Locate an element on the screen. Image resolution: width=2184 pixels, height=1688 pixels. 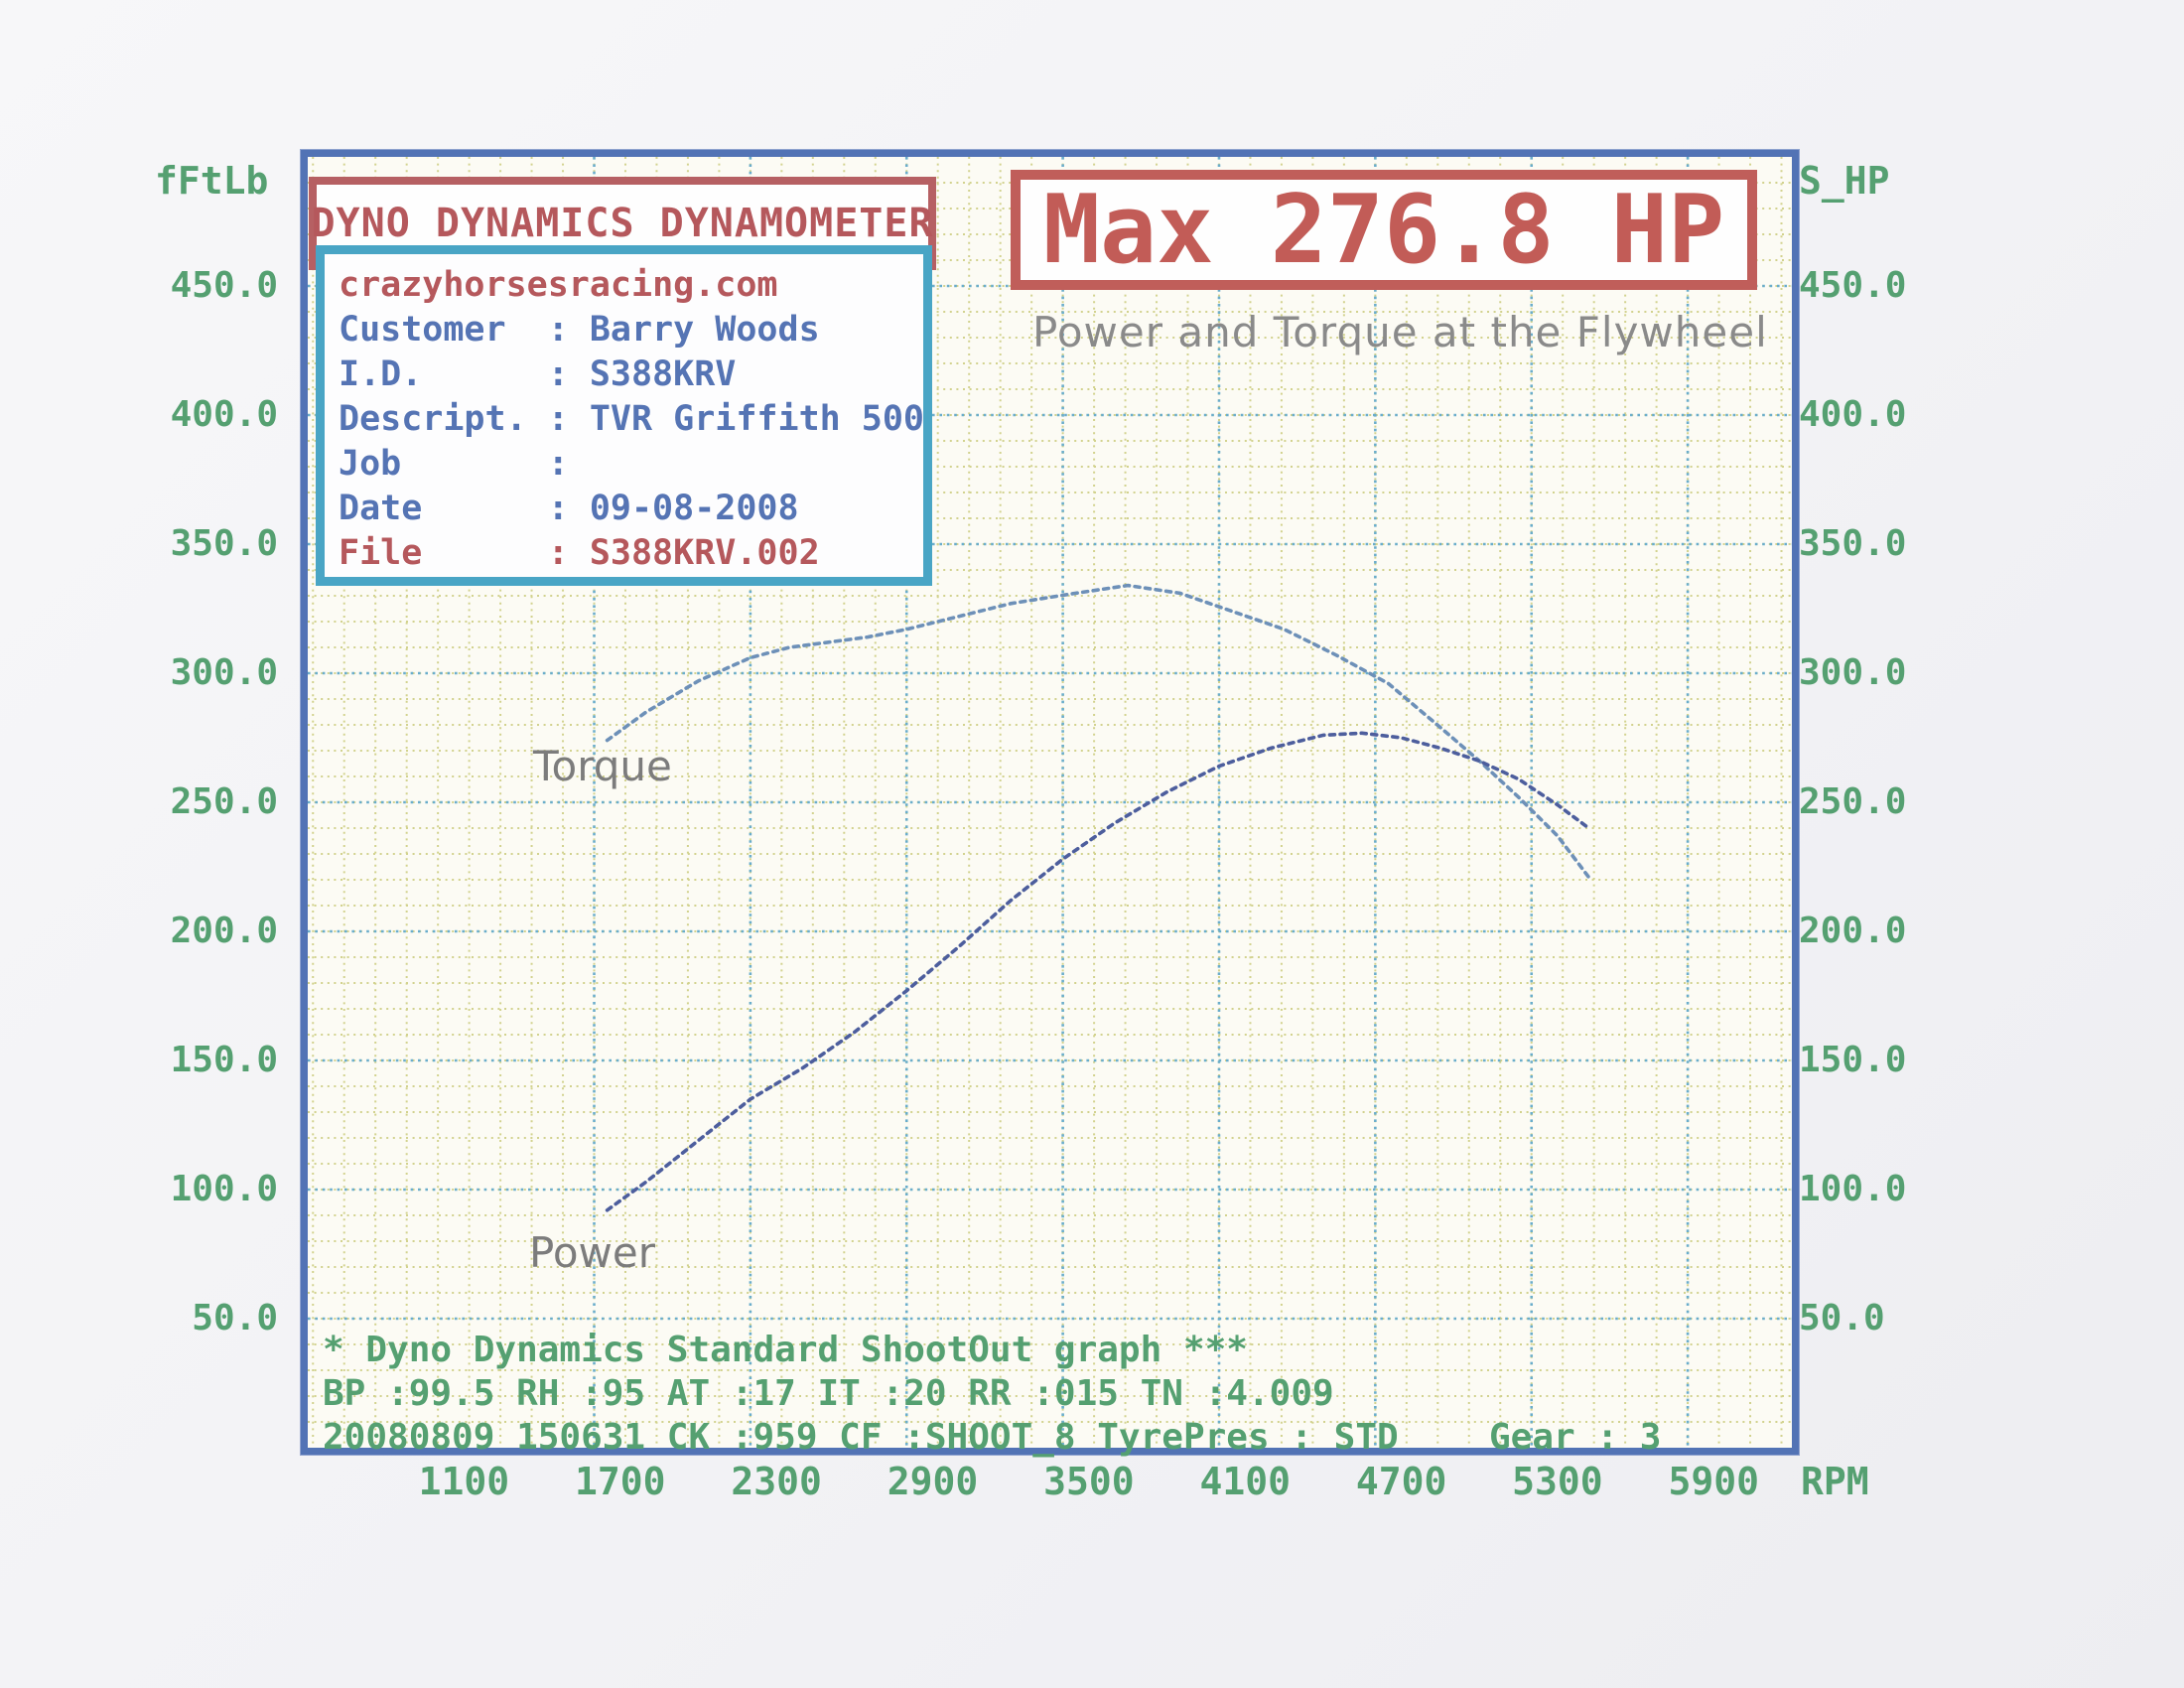
y-tick-label-right: 100.0 is located at coordinates (1853, 1189).